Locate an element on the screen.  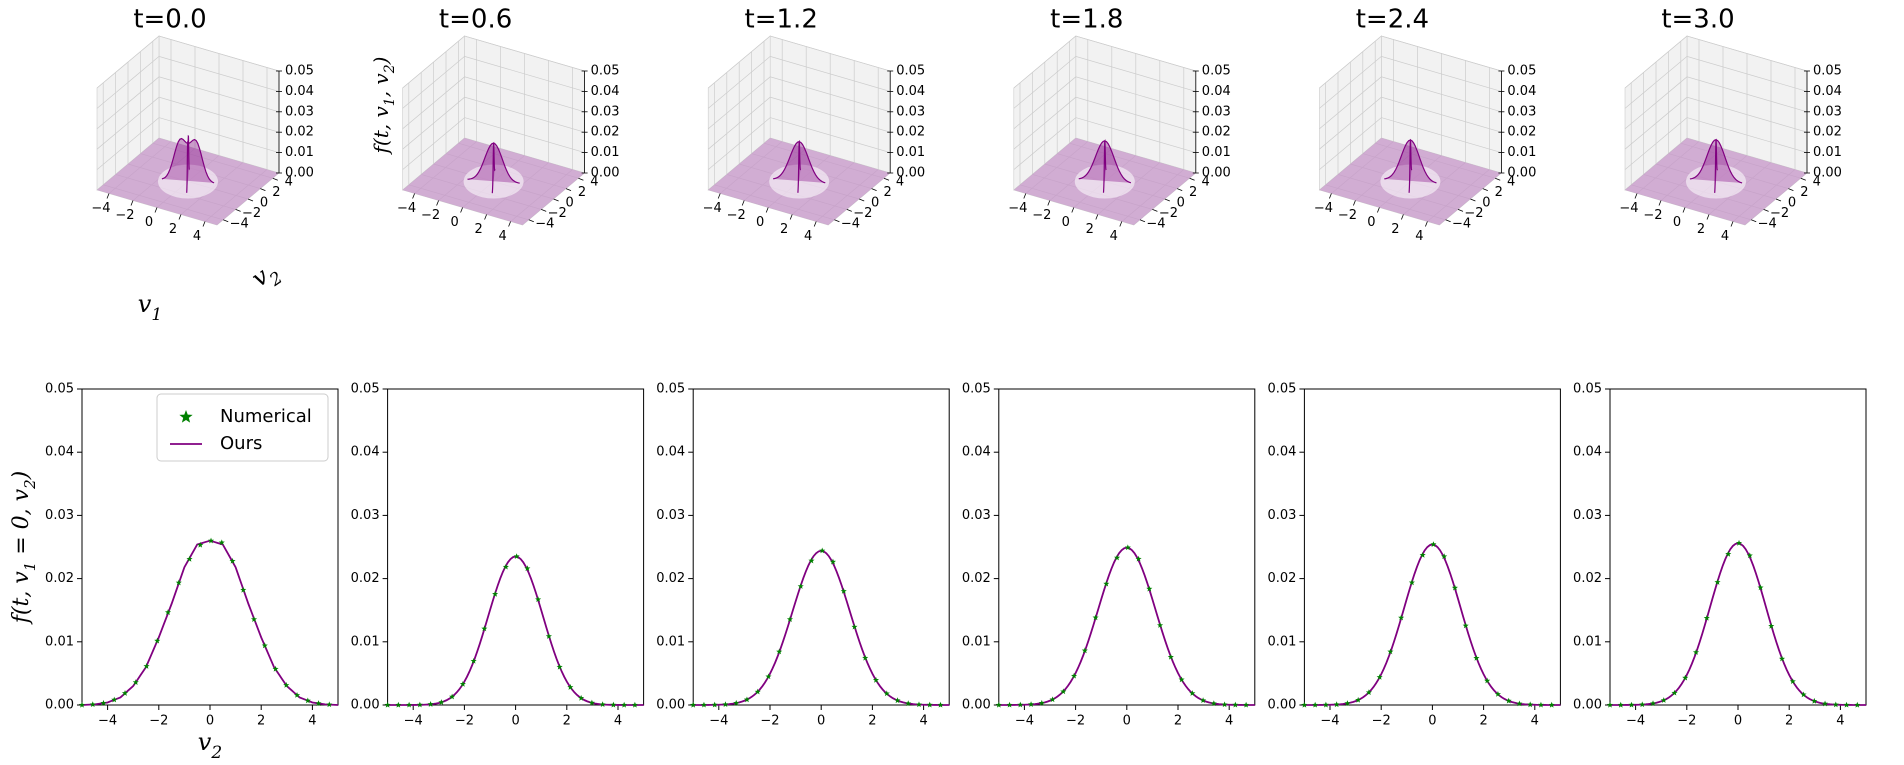
y-tick-label: 0 is located at coordinates (1792, 203).